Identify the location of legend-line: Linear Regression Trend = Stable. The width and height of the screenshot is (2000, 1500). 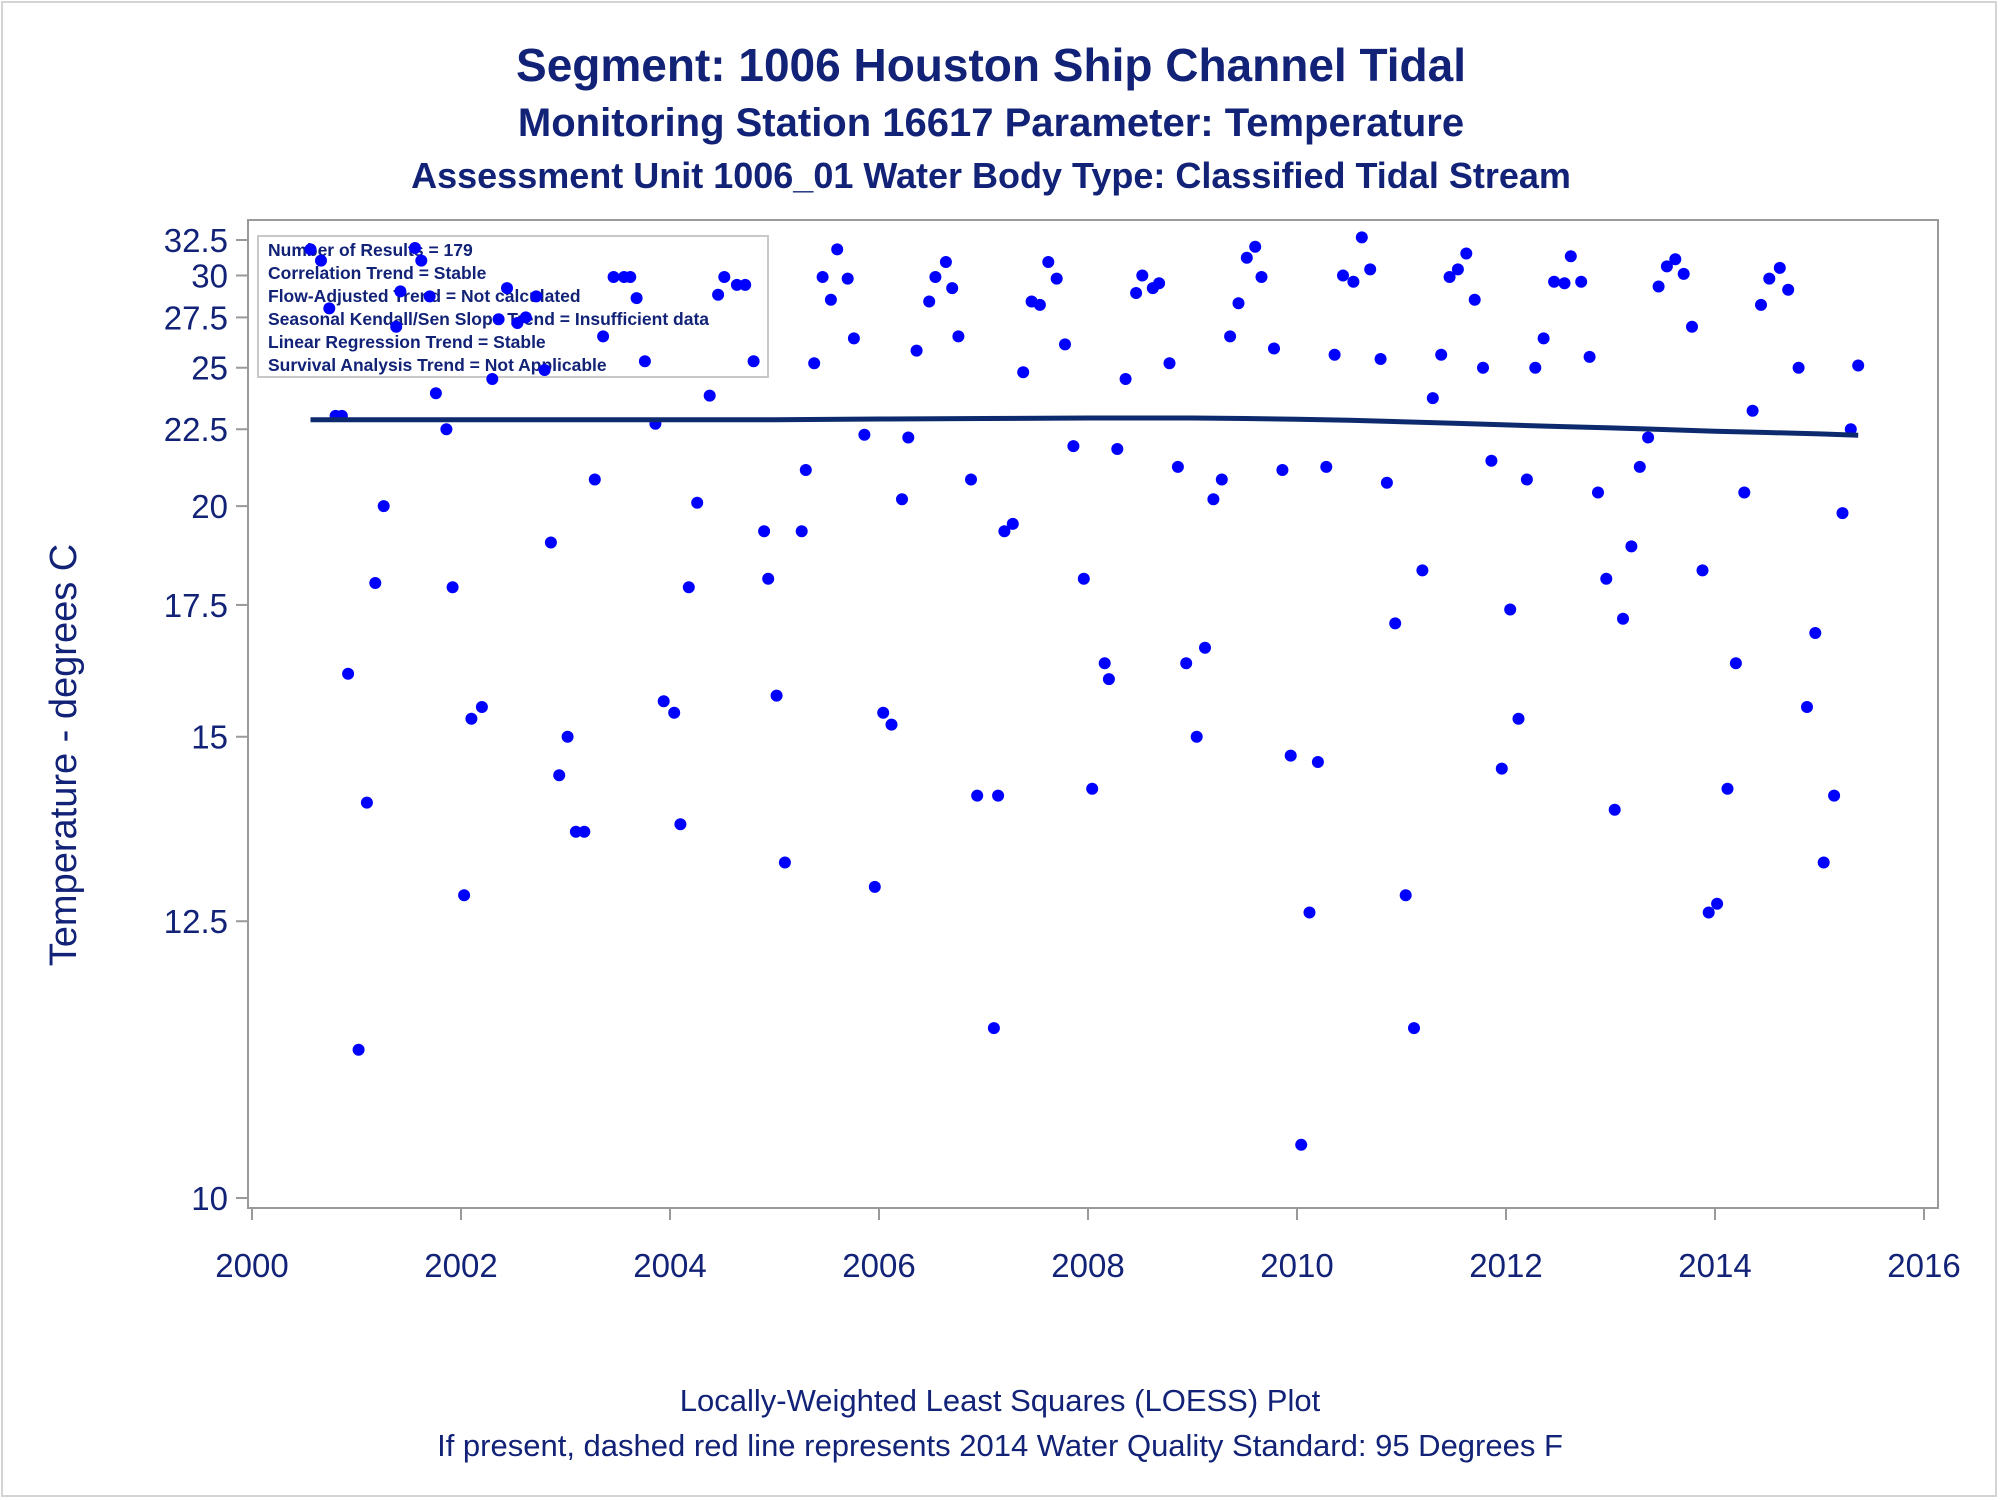
(407, 342).